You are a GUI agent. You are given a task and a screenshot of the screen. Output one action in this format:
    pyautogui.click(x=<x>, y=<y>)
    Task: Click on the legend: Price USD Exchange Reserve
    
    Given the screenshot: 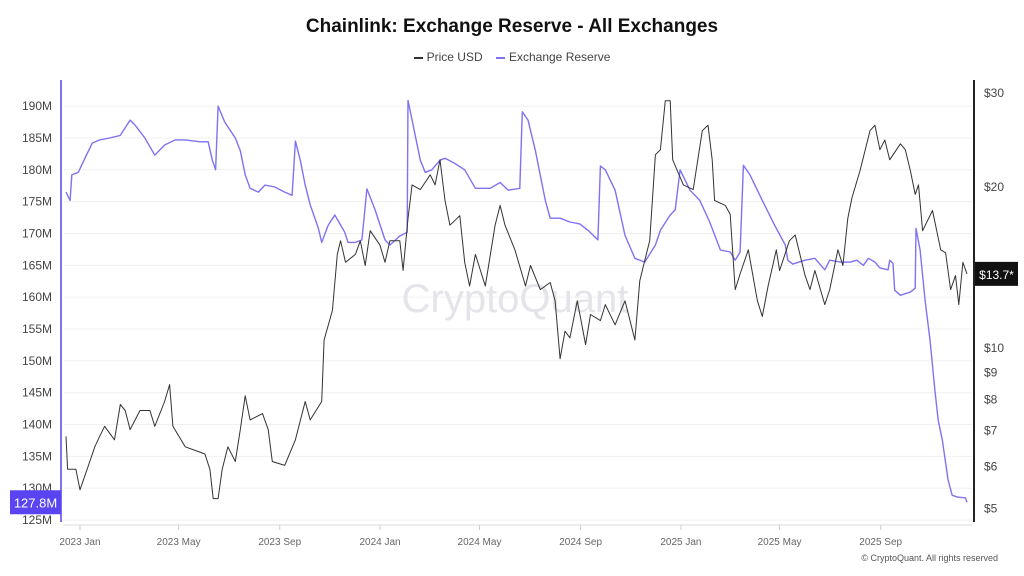 What is the action you would take?
    pyautogui.click(x=512, y=57)
    